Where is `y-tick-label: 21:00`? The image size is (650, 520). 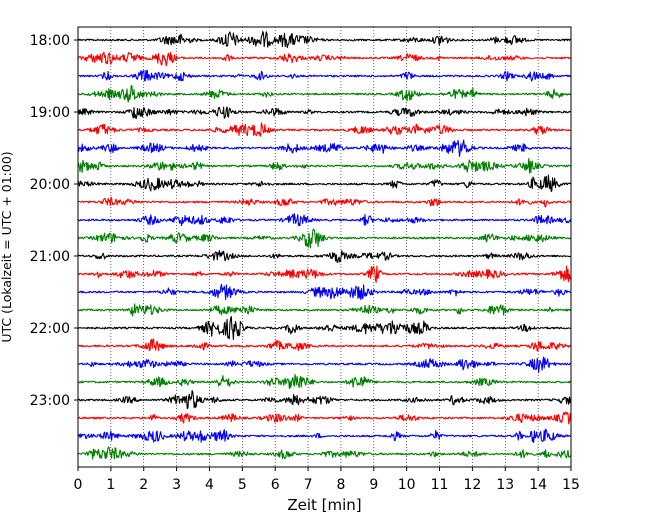
y-tick-label: 21:00 is located at coordinates (50, 257).